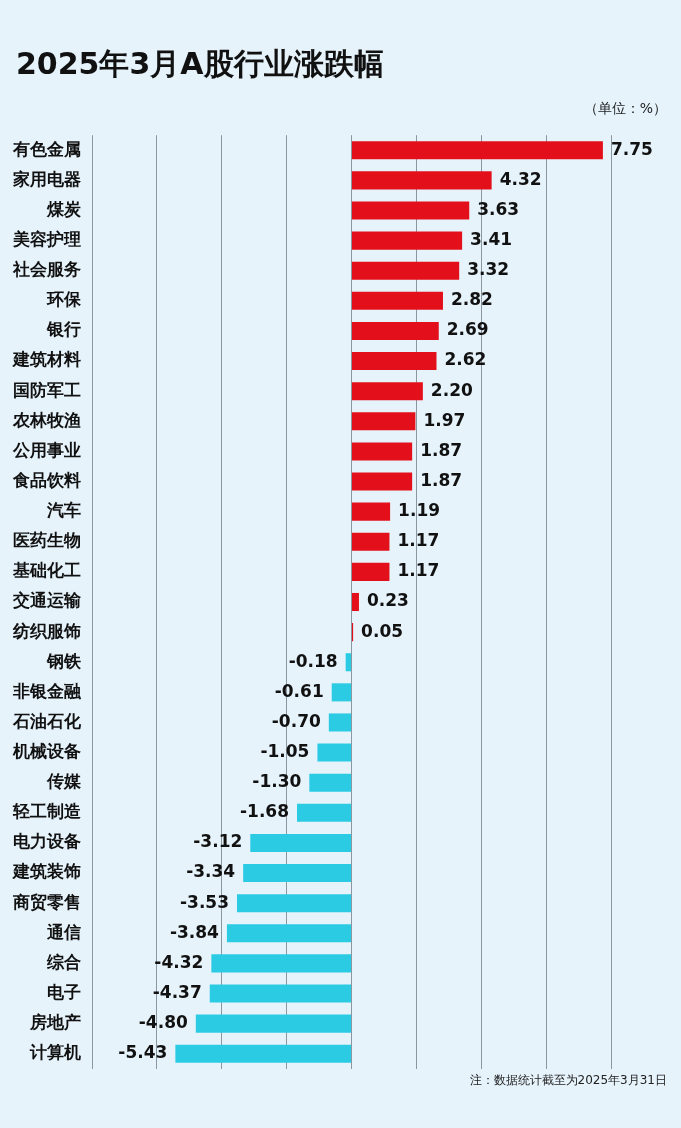 The width and height of the screenshot is (681, 1128). What do you see at coordinates (46, 570) in the screenshot?
I see `y-tick-label: 基础化工` at bounding box center [46, 570].